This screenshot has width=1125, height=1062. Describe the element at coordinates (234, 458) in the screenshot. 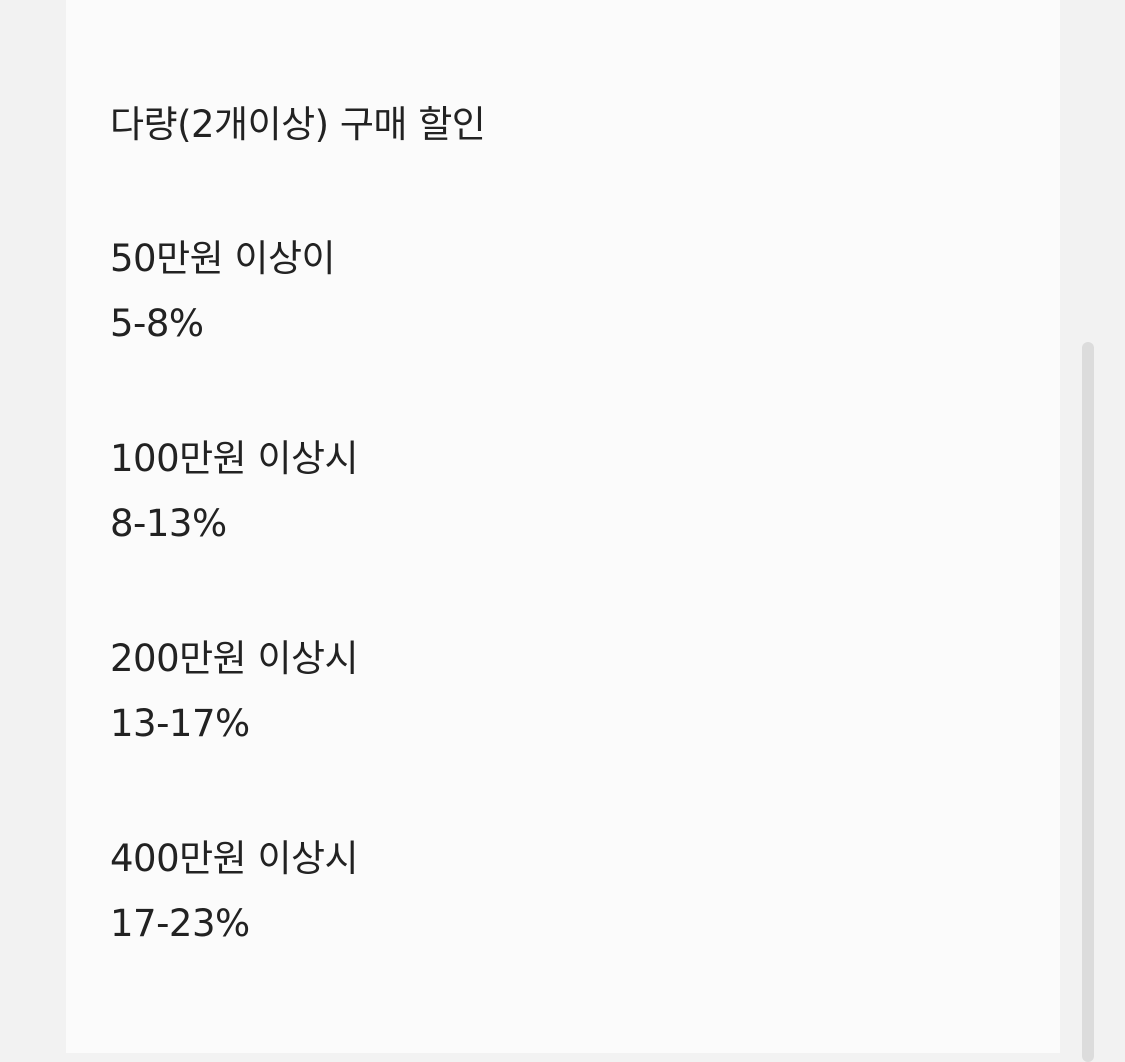

I see `tier-threshold: 100만원 이상시` at that location.